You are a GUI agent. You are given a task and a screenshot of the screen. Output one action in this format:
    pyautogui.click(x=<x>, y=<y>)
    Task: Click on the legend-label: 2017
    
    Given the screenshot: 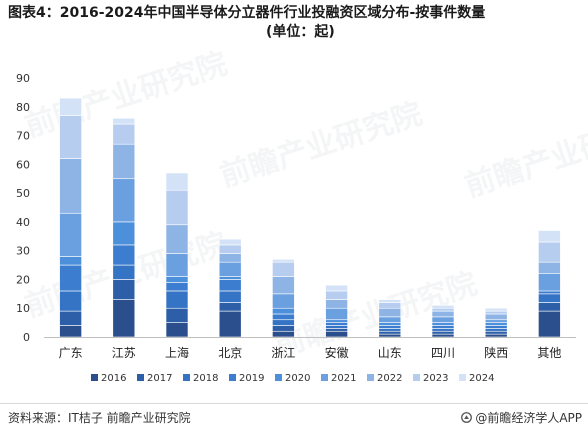 What is the action you would take?
    pyautogui.click(x=159, y=378)
    